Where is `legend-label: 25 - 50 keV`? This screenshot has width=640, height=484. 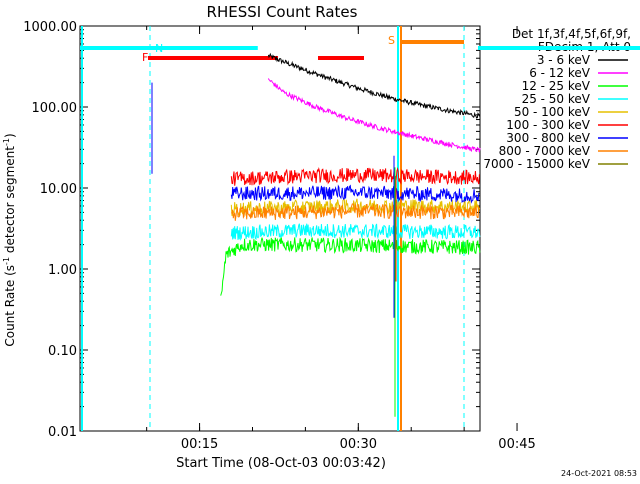 legend-label: 25 - 50 keV is located at coordinates (556, 99).